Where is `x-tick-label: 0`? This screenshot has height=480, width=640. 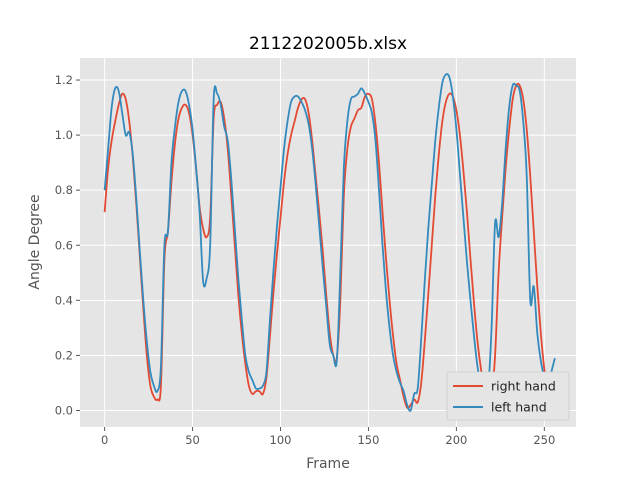 x-tick-label: 0 is located at coordinates (104, 440).